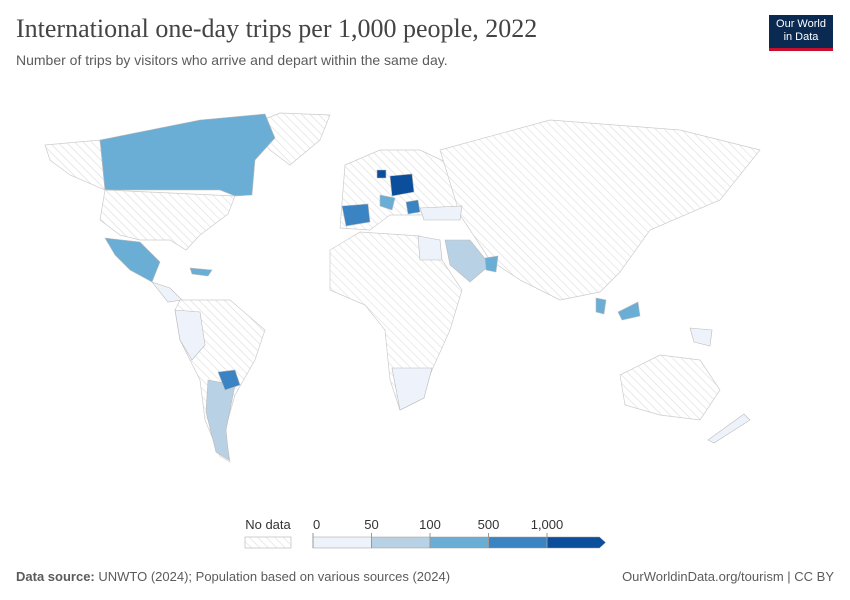 The width and height of the screenshot is (850, 600). What do you see at coordinates (371, 524) in the screenshot?
I see `legend-tick-label: 50` at bounding box center [371, 524].